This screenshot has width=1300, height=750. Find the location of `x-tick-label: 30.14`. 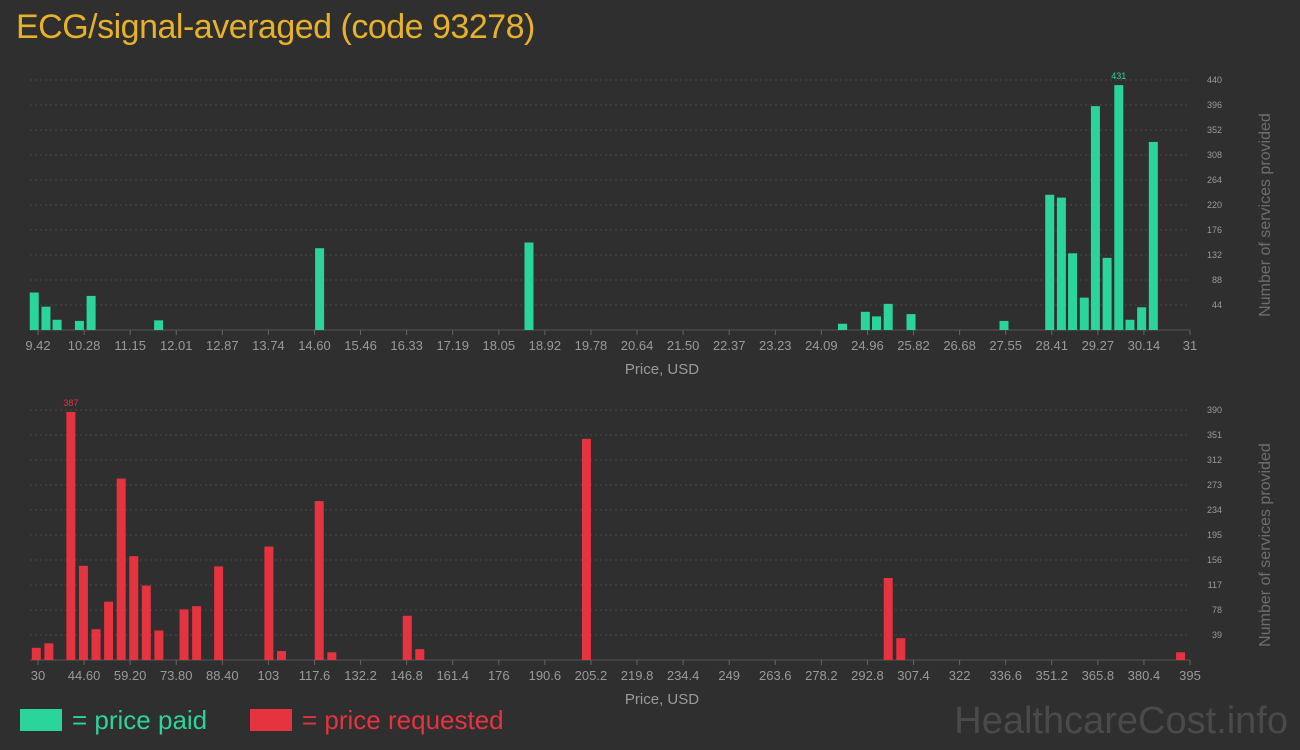

x-tick-label: 30.14 is located at coordinates (1144, 345).